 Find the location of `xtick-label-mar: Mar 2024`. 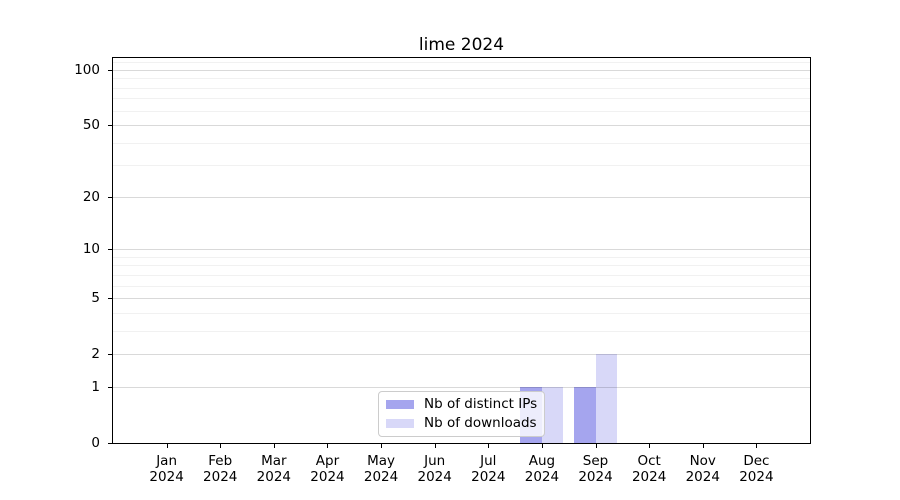

xtick-label-mar: Mar 2024 is located at coordinates (274, 469).